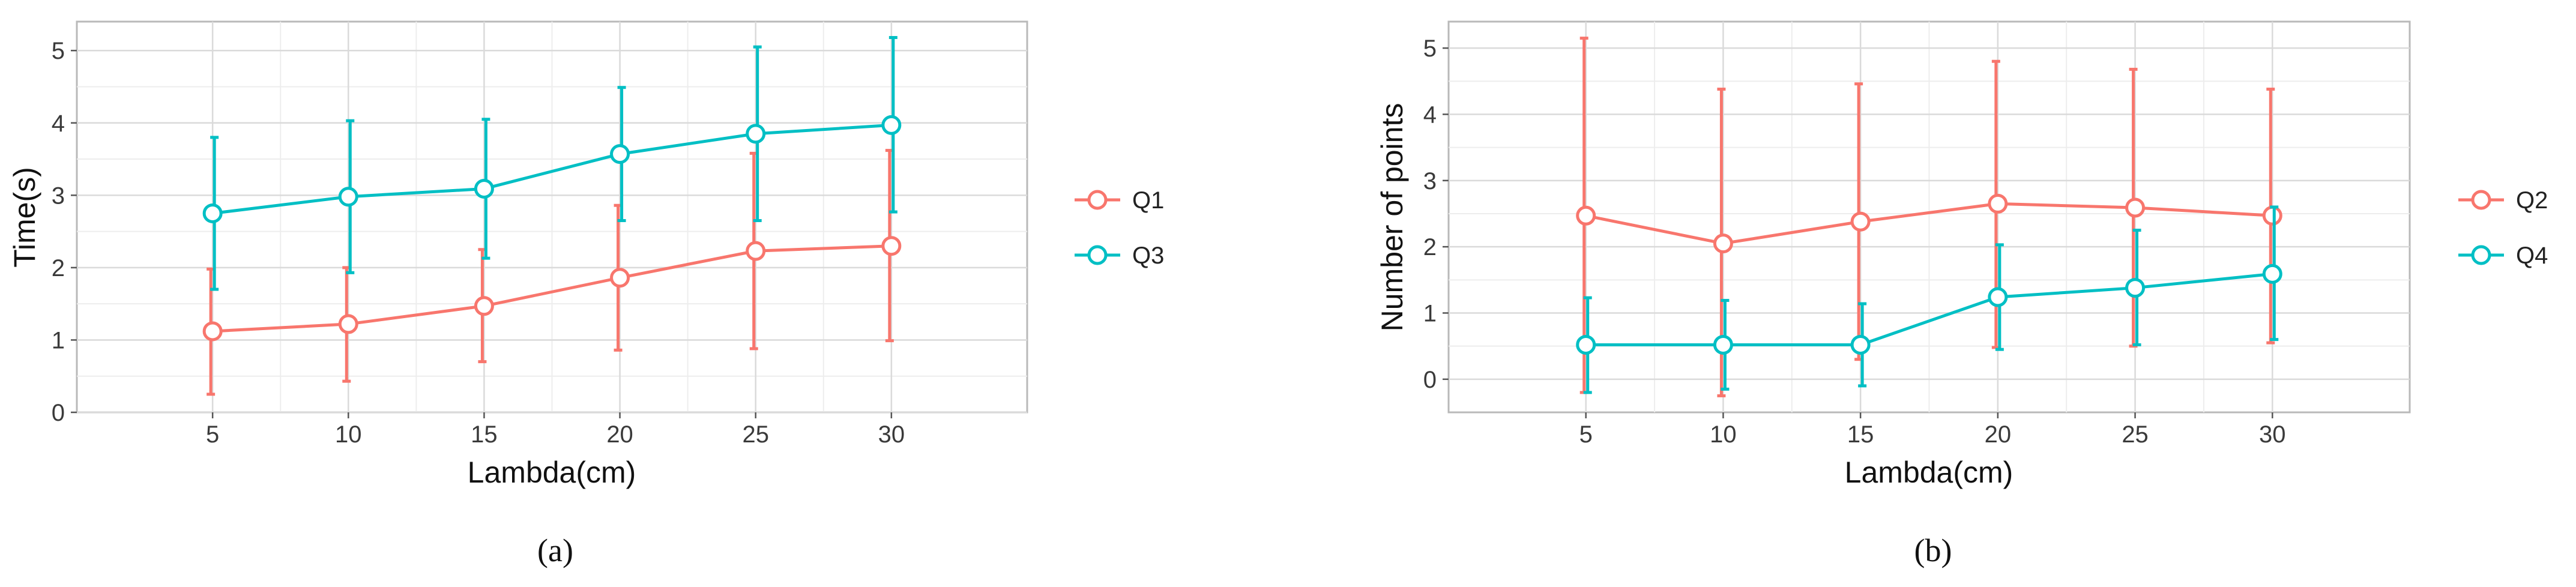 This screenshot has height=587, width=2576. What do you see at coordinates (2481, 255) in the screenshot?
I see `legend-key-point-q4` at bounding box center [2481, 255].